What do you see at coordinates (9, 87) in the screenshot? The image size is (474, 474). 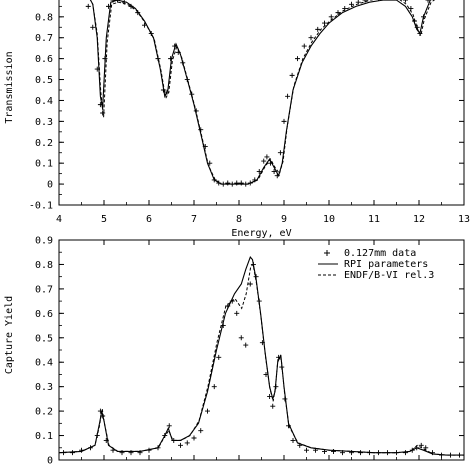 I see `y-axis-label: Transmission` at bounding box center [9, 87].